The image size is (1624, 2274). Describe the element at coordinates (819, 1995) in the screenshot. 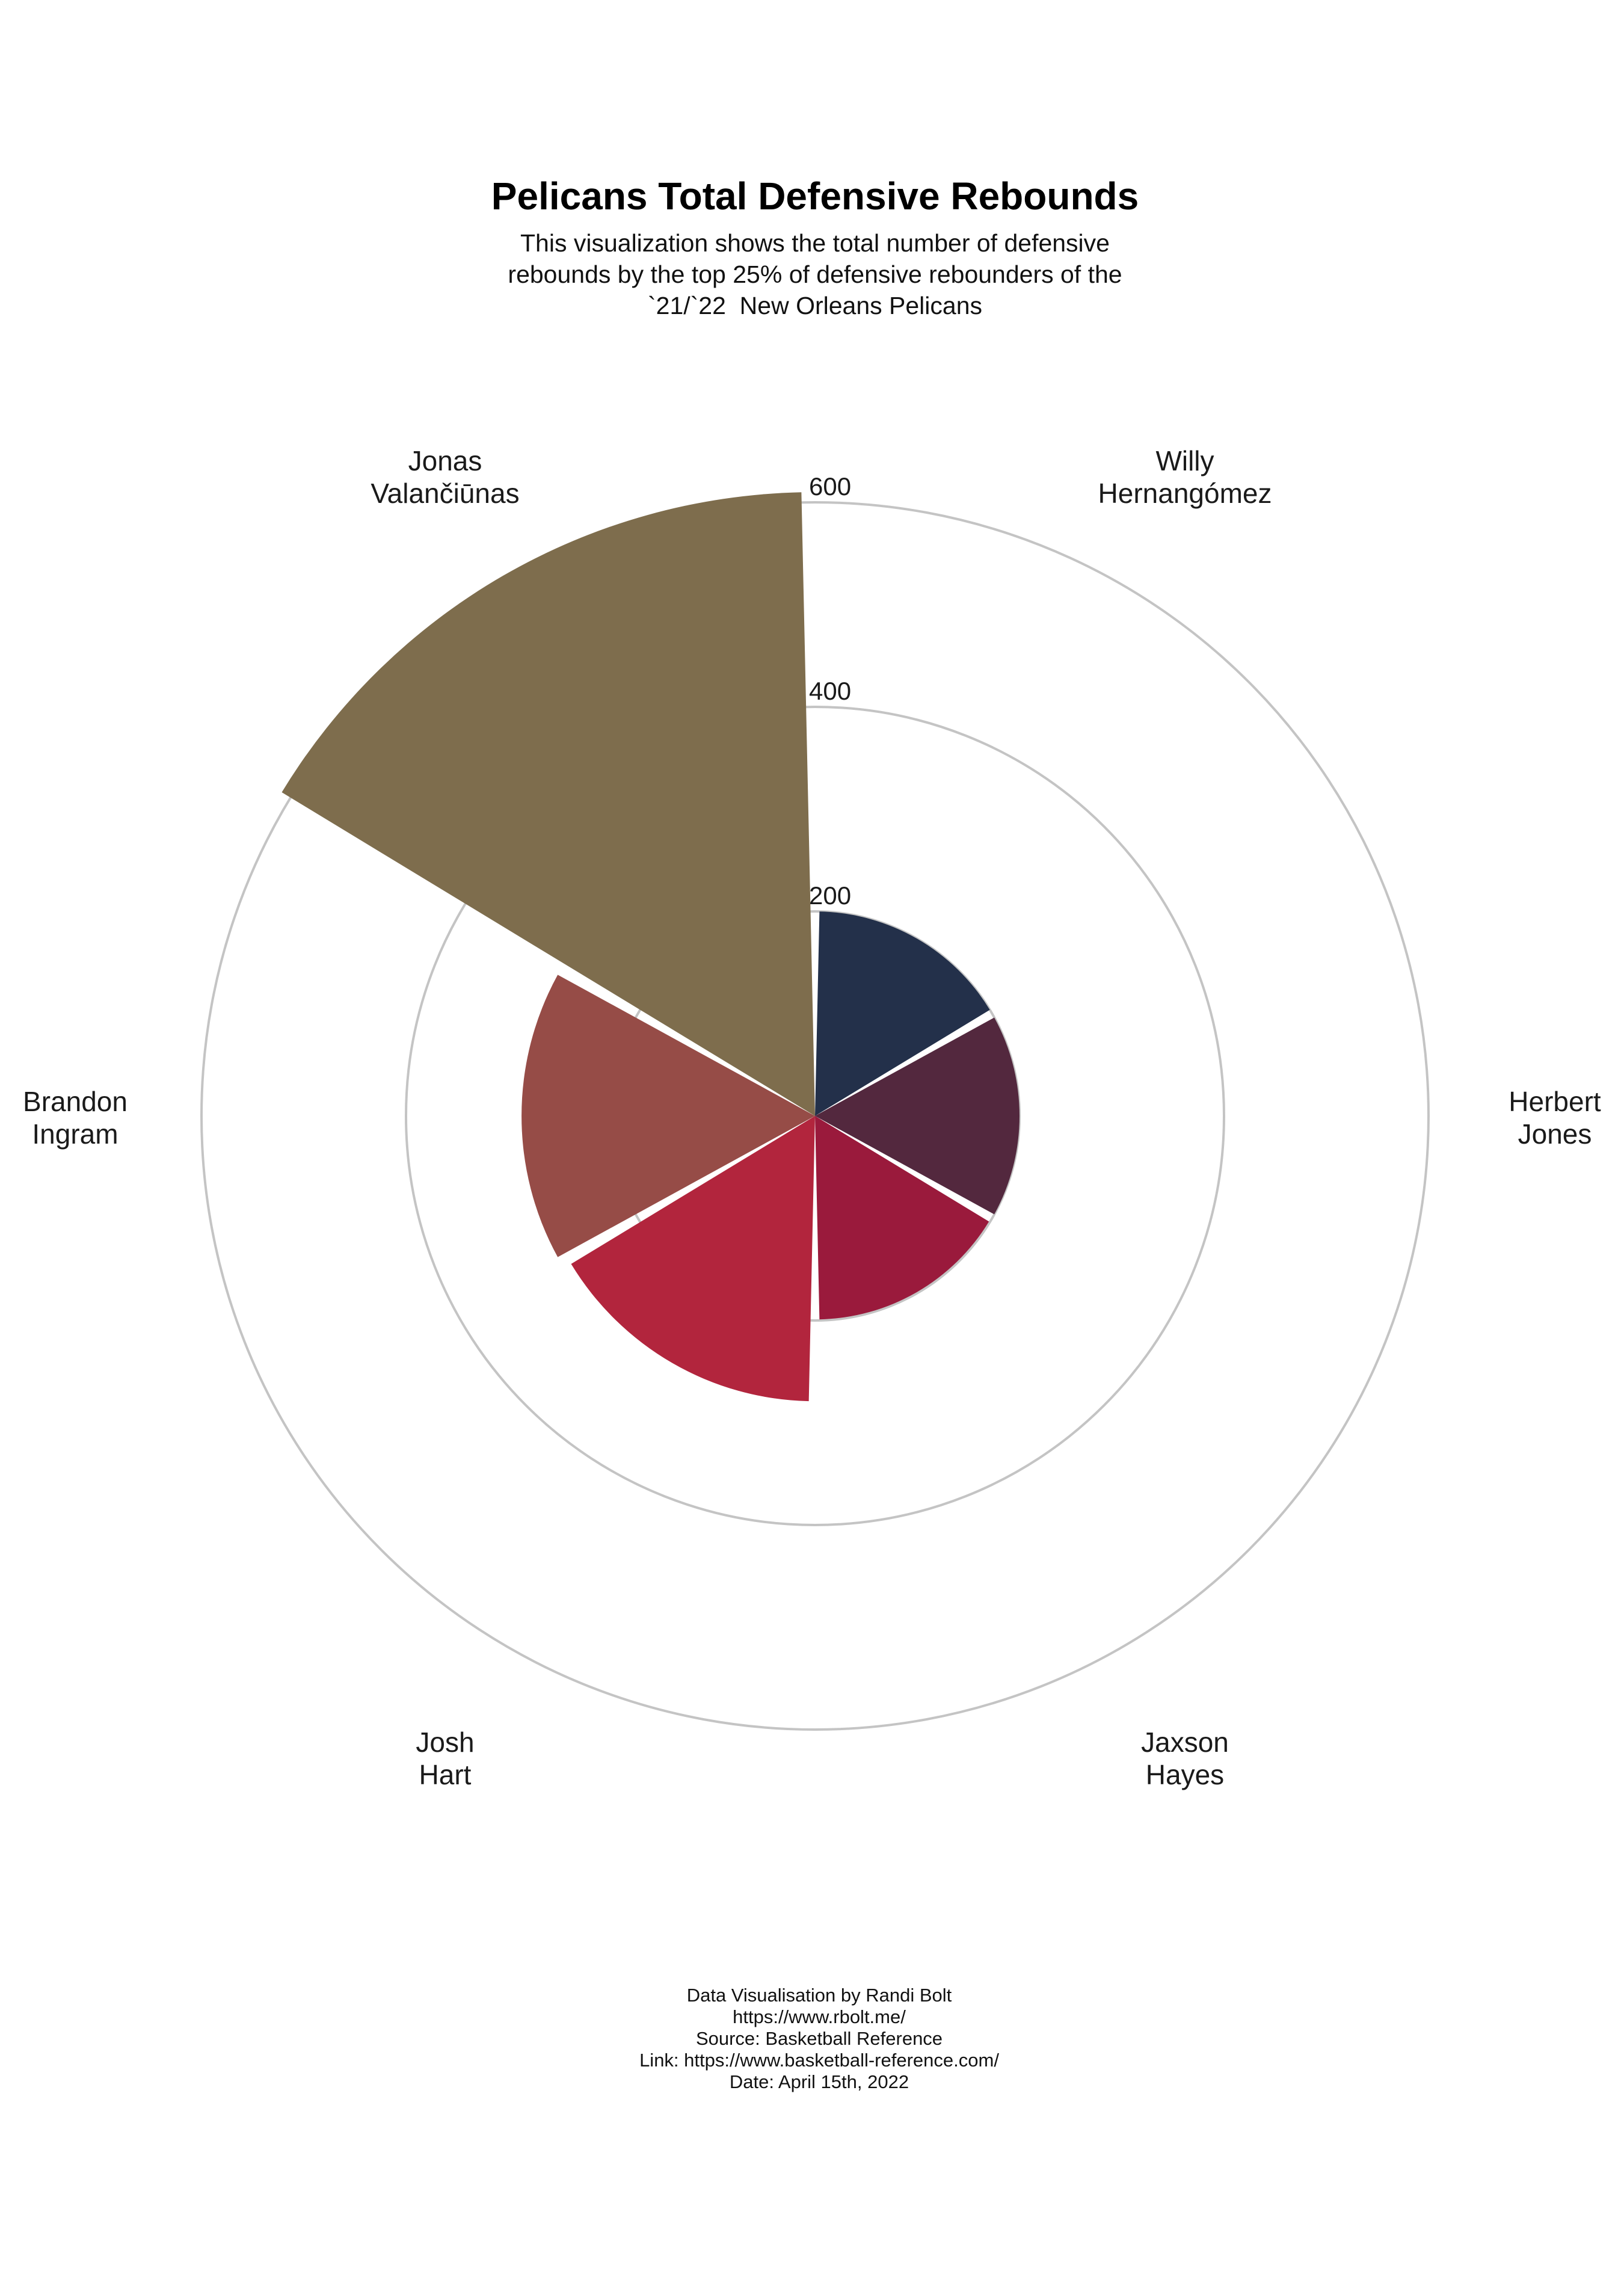

I see `caption-credit: Data Visualisation by Randi Bolt` at that location.